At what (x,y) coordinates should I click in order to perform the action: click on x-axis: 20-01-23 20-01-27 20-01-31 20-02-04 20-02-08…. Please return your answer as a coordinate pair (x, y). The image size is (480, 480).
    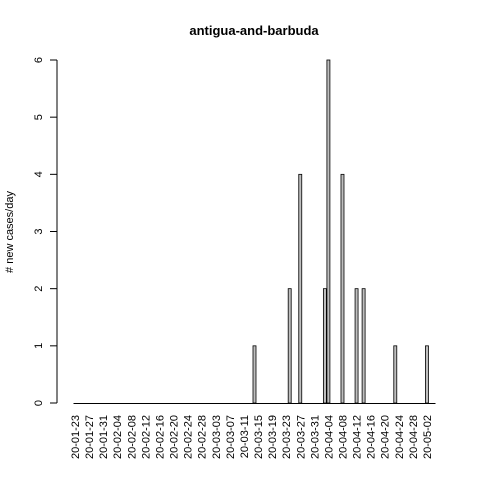
    Looking at the image, I should click on (252, 437).